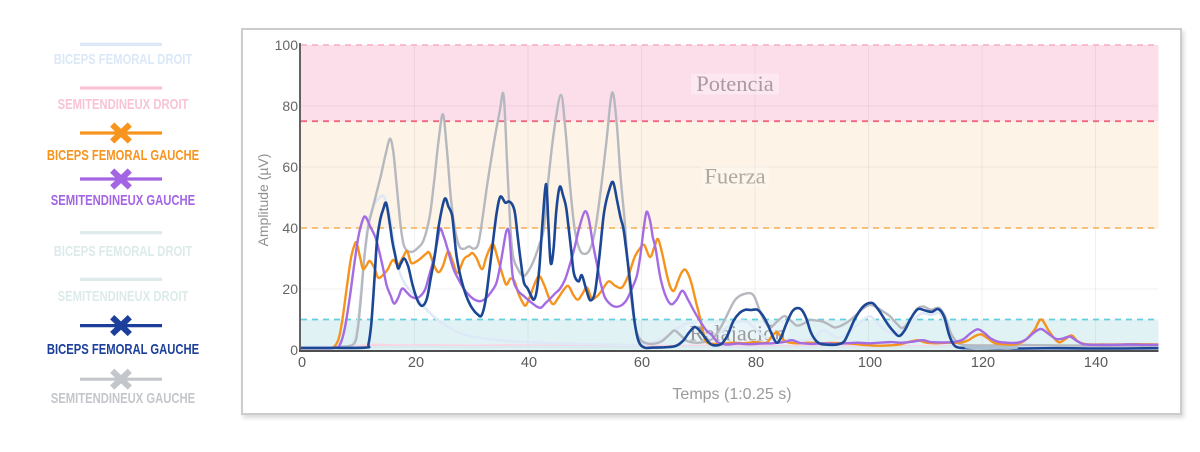 This screenshot has width=1200, height=452. Describe the element at coordinates (734, 176) in the screenshot. I see `svg-text: Fuerza` at that location.